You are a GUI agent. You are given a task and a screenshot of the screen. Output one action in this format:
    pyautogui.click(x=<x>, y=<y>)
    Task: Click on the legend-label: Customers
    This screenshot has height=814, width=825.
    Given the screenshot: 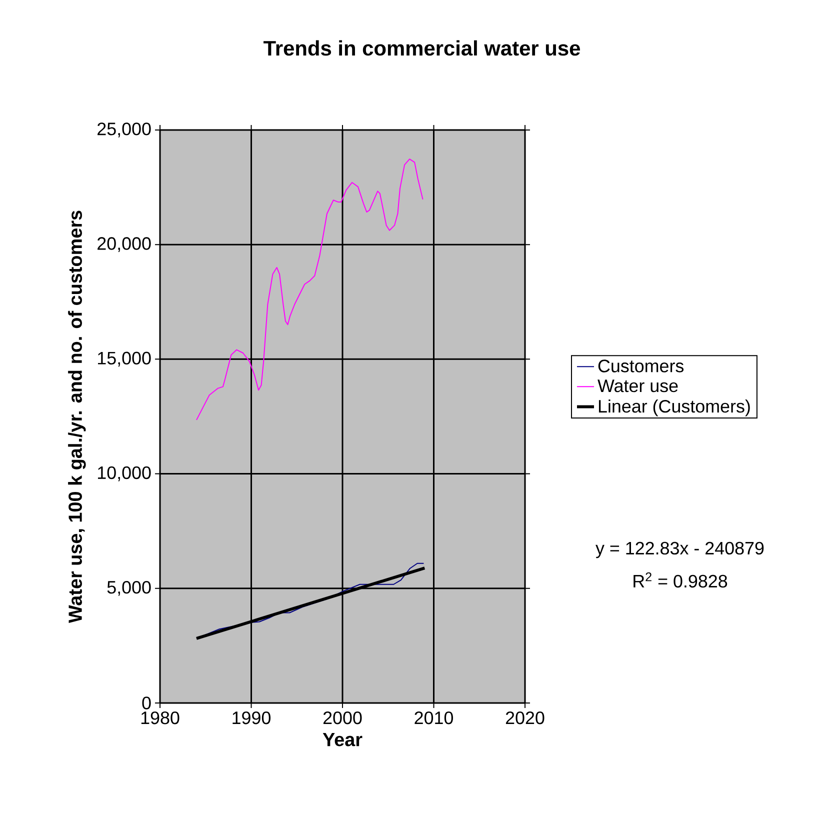 What is the action you would take?
    pyautogui.click(x=641, y=366)
    